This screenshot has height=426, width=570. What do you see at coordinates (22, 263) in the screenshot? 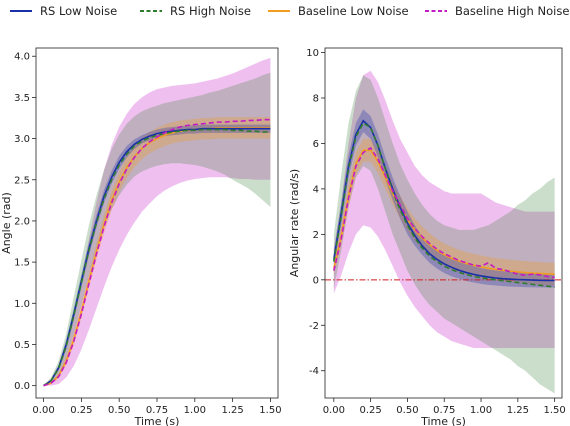
I see `y-tick-label: 1.5` at bounding box center [22, 263].